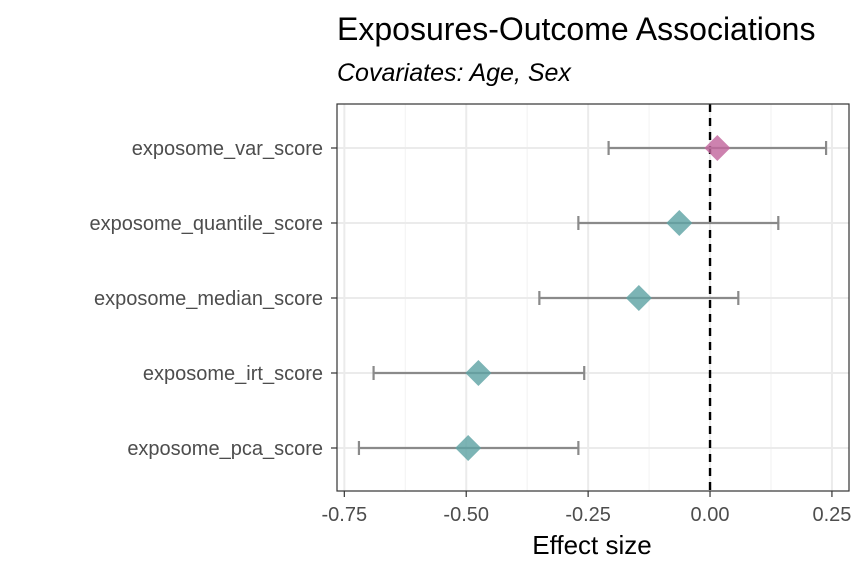 The image size is (864, 576). I want to click on x-axis: -0.75 -0.50 -0.25 0.00 0.25, so click(586, 508).